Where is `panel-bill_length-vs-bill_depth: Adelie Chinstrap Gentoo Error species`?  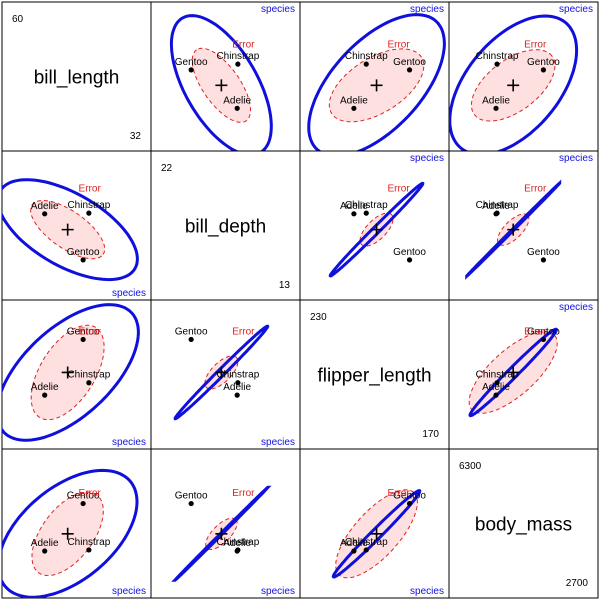 panel-bill_length-vs-bill_depth: Adelie Chinstrap Gentoo Error species is located at coordinates (225, 76).